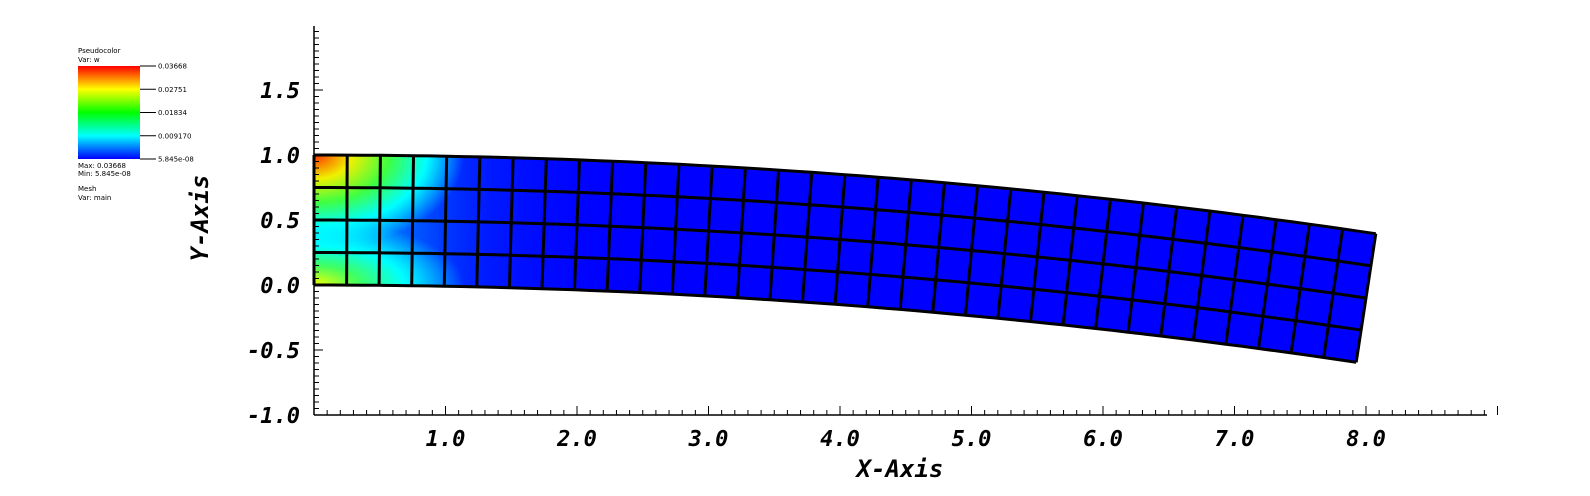  Describe the element at coordinates (1103, 439) in the screenshot. I see `x-tick-label: 6.0` at that location.